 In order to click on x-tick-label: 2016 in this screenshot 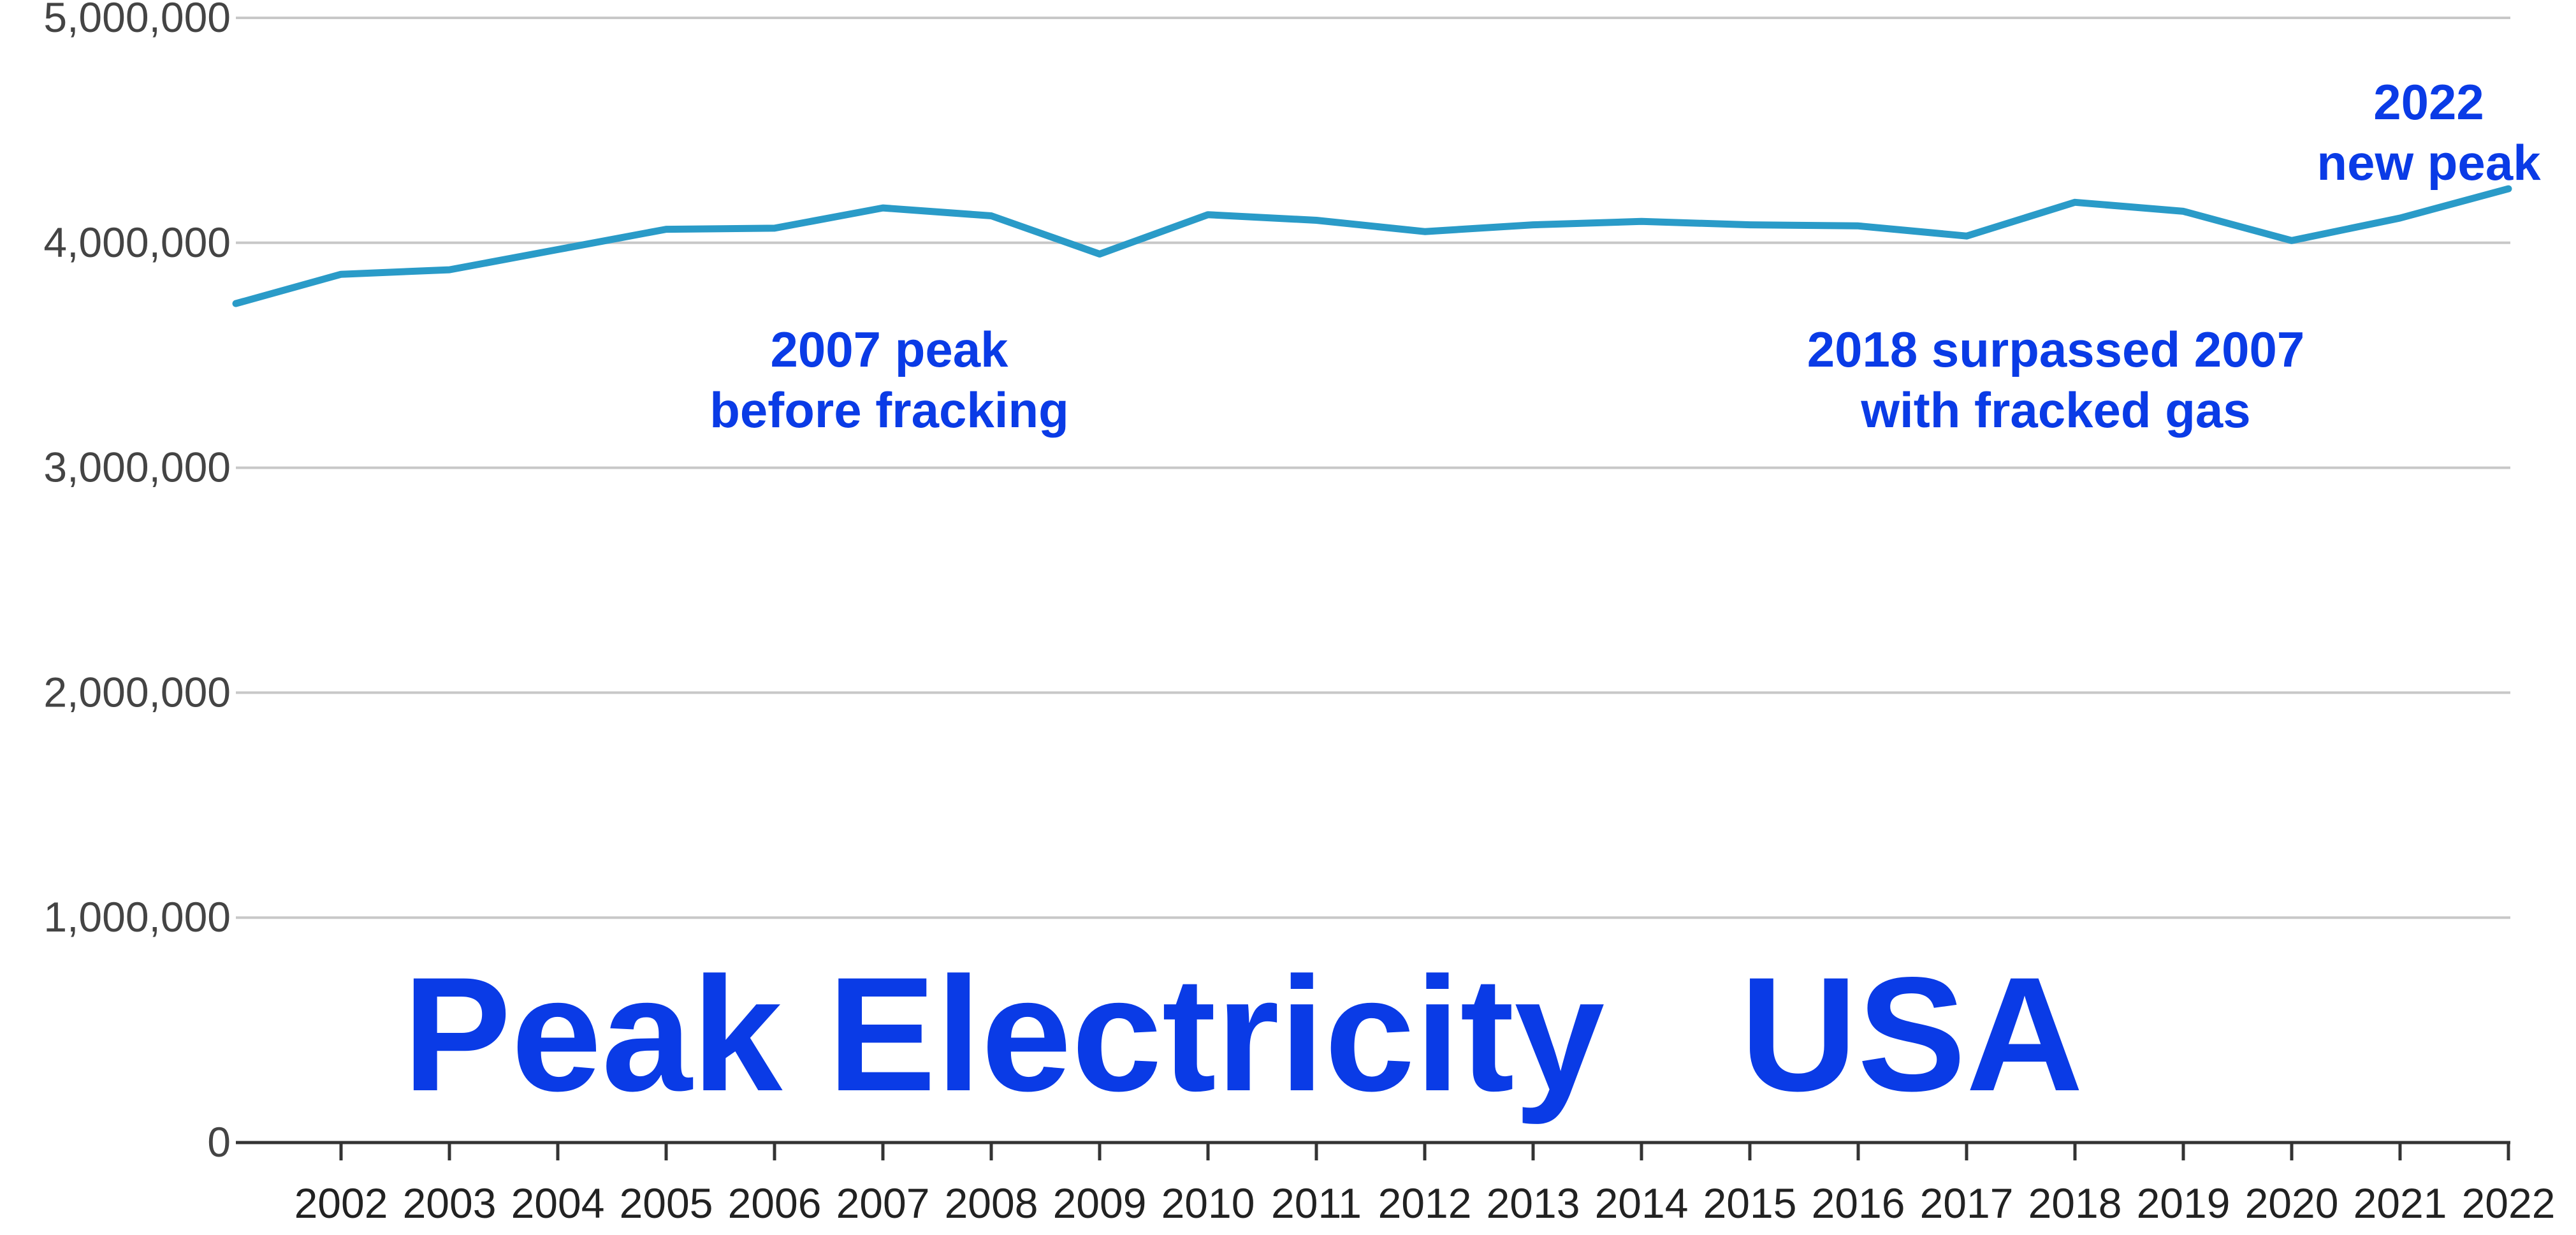, I will do `click(1858, 1203)`.